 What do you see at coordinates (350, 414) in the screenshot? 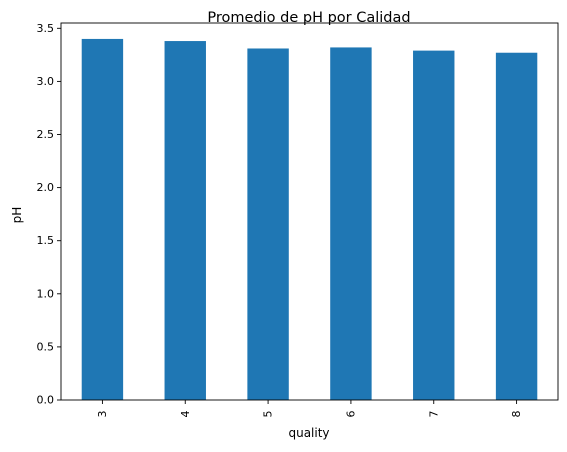
I see `x-tick-label-6: 6` at bounding box center [350, 414].